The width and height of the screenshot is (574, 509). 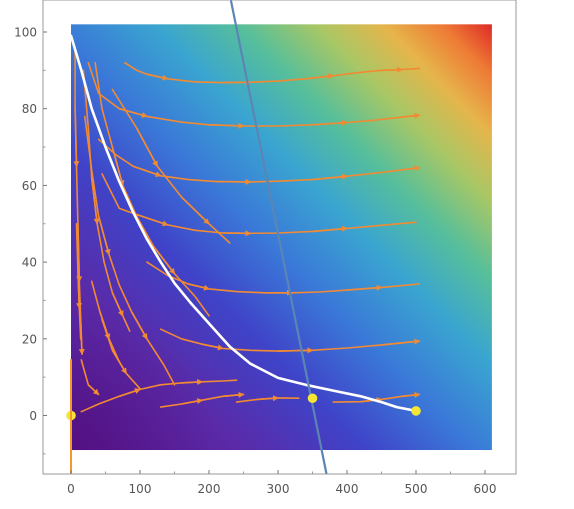 I want to click on y-tick-label-5: 100, so click(x=25, y=33).